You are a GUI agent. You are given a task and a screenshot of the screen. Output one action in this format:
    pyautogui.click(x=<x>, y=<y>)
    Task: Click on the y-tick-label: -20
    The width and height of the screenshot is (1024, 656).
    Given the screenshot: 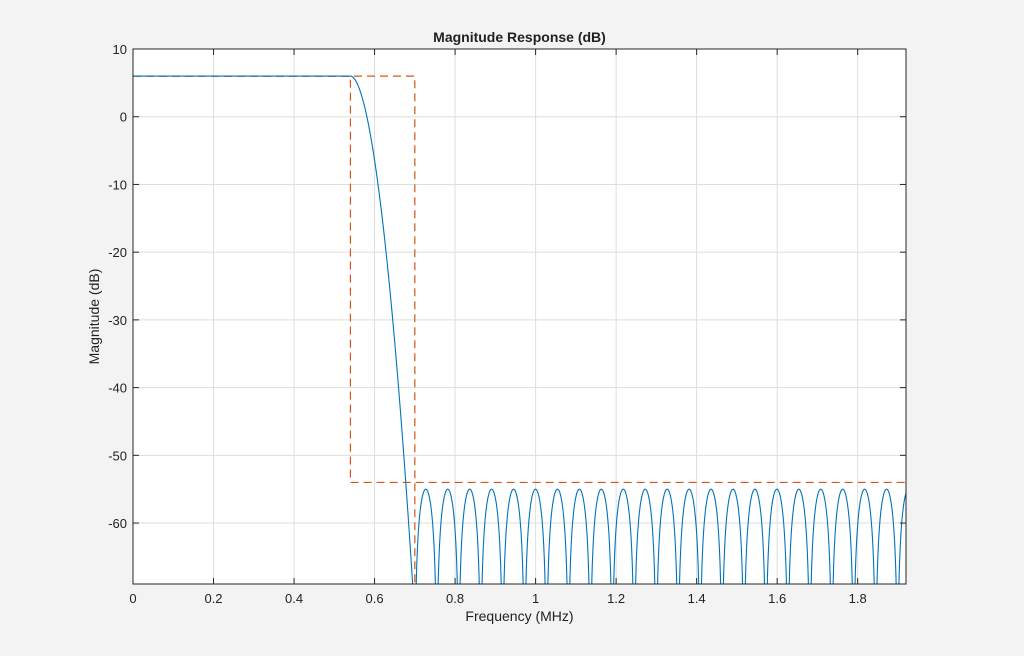 What is the action you would take?
    pyautogui.click(x=117, y=252)
    